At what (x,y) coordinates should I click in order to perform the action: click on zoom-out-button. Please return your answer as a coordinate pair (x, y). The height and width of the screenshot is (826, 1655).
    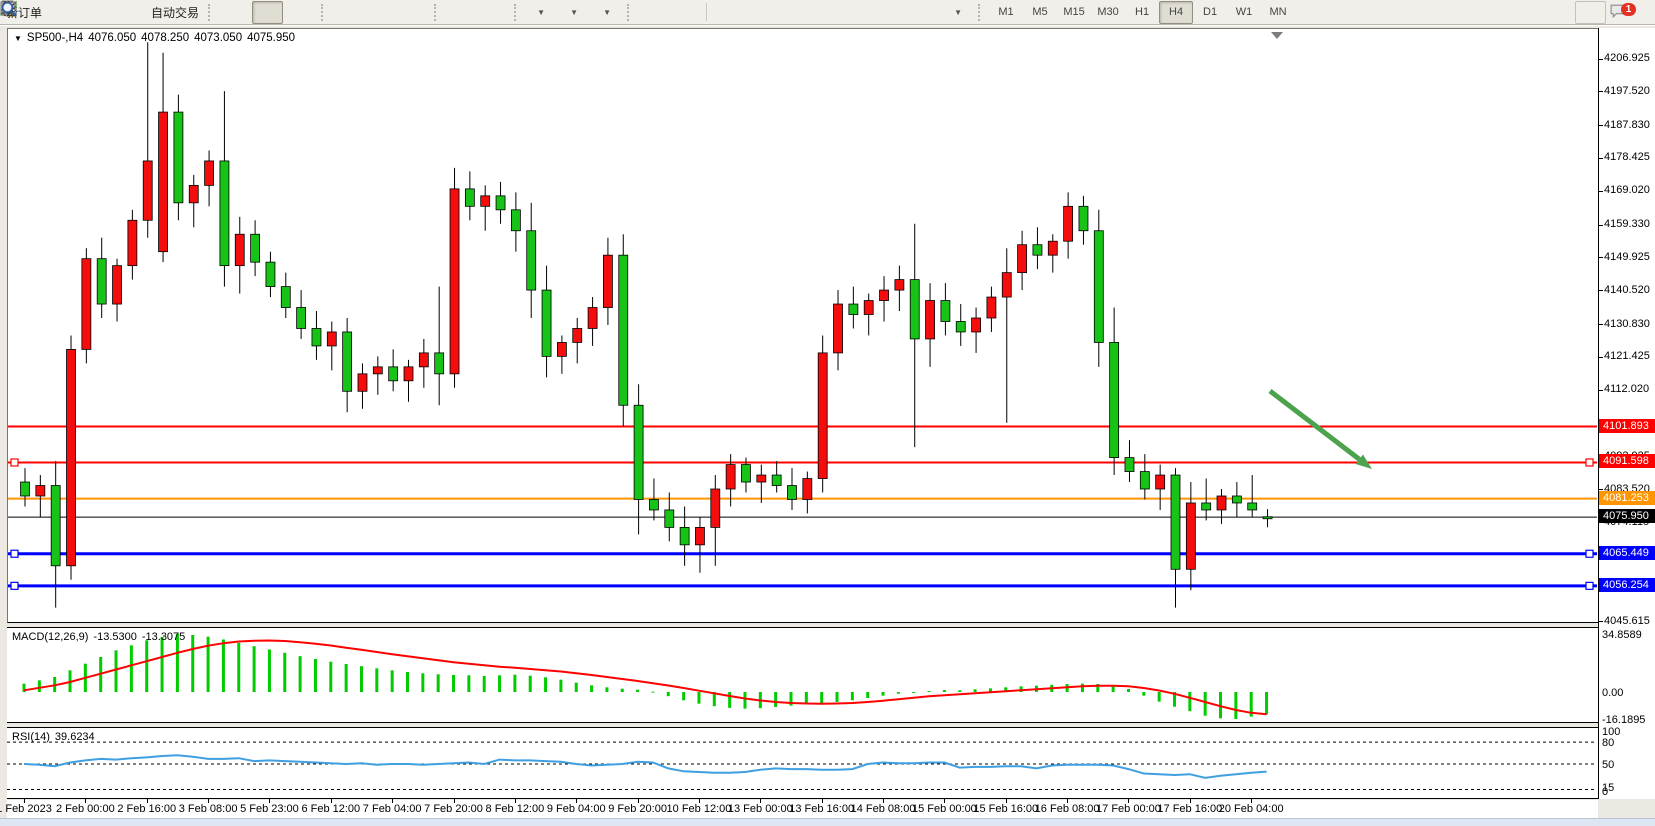
    Looking at the image, I should click on (198, 12).